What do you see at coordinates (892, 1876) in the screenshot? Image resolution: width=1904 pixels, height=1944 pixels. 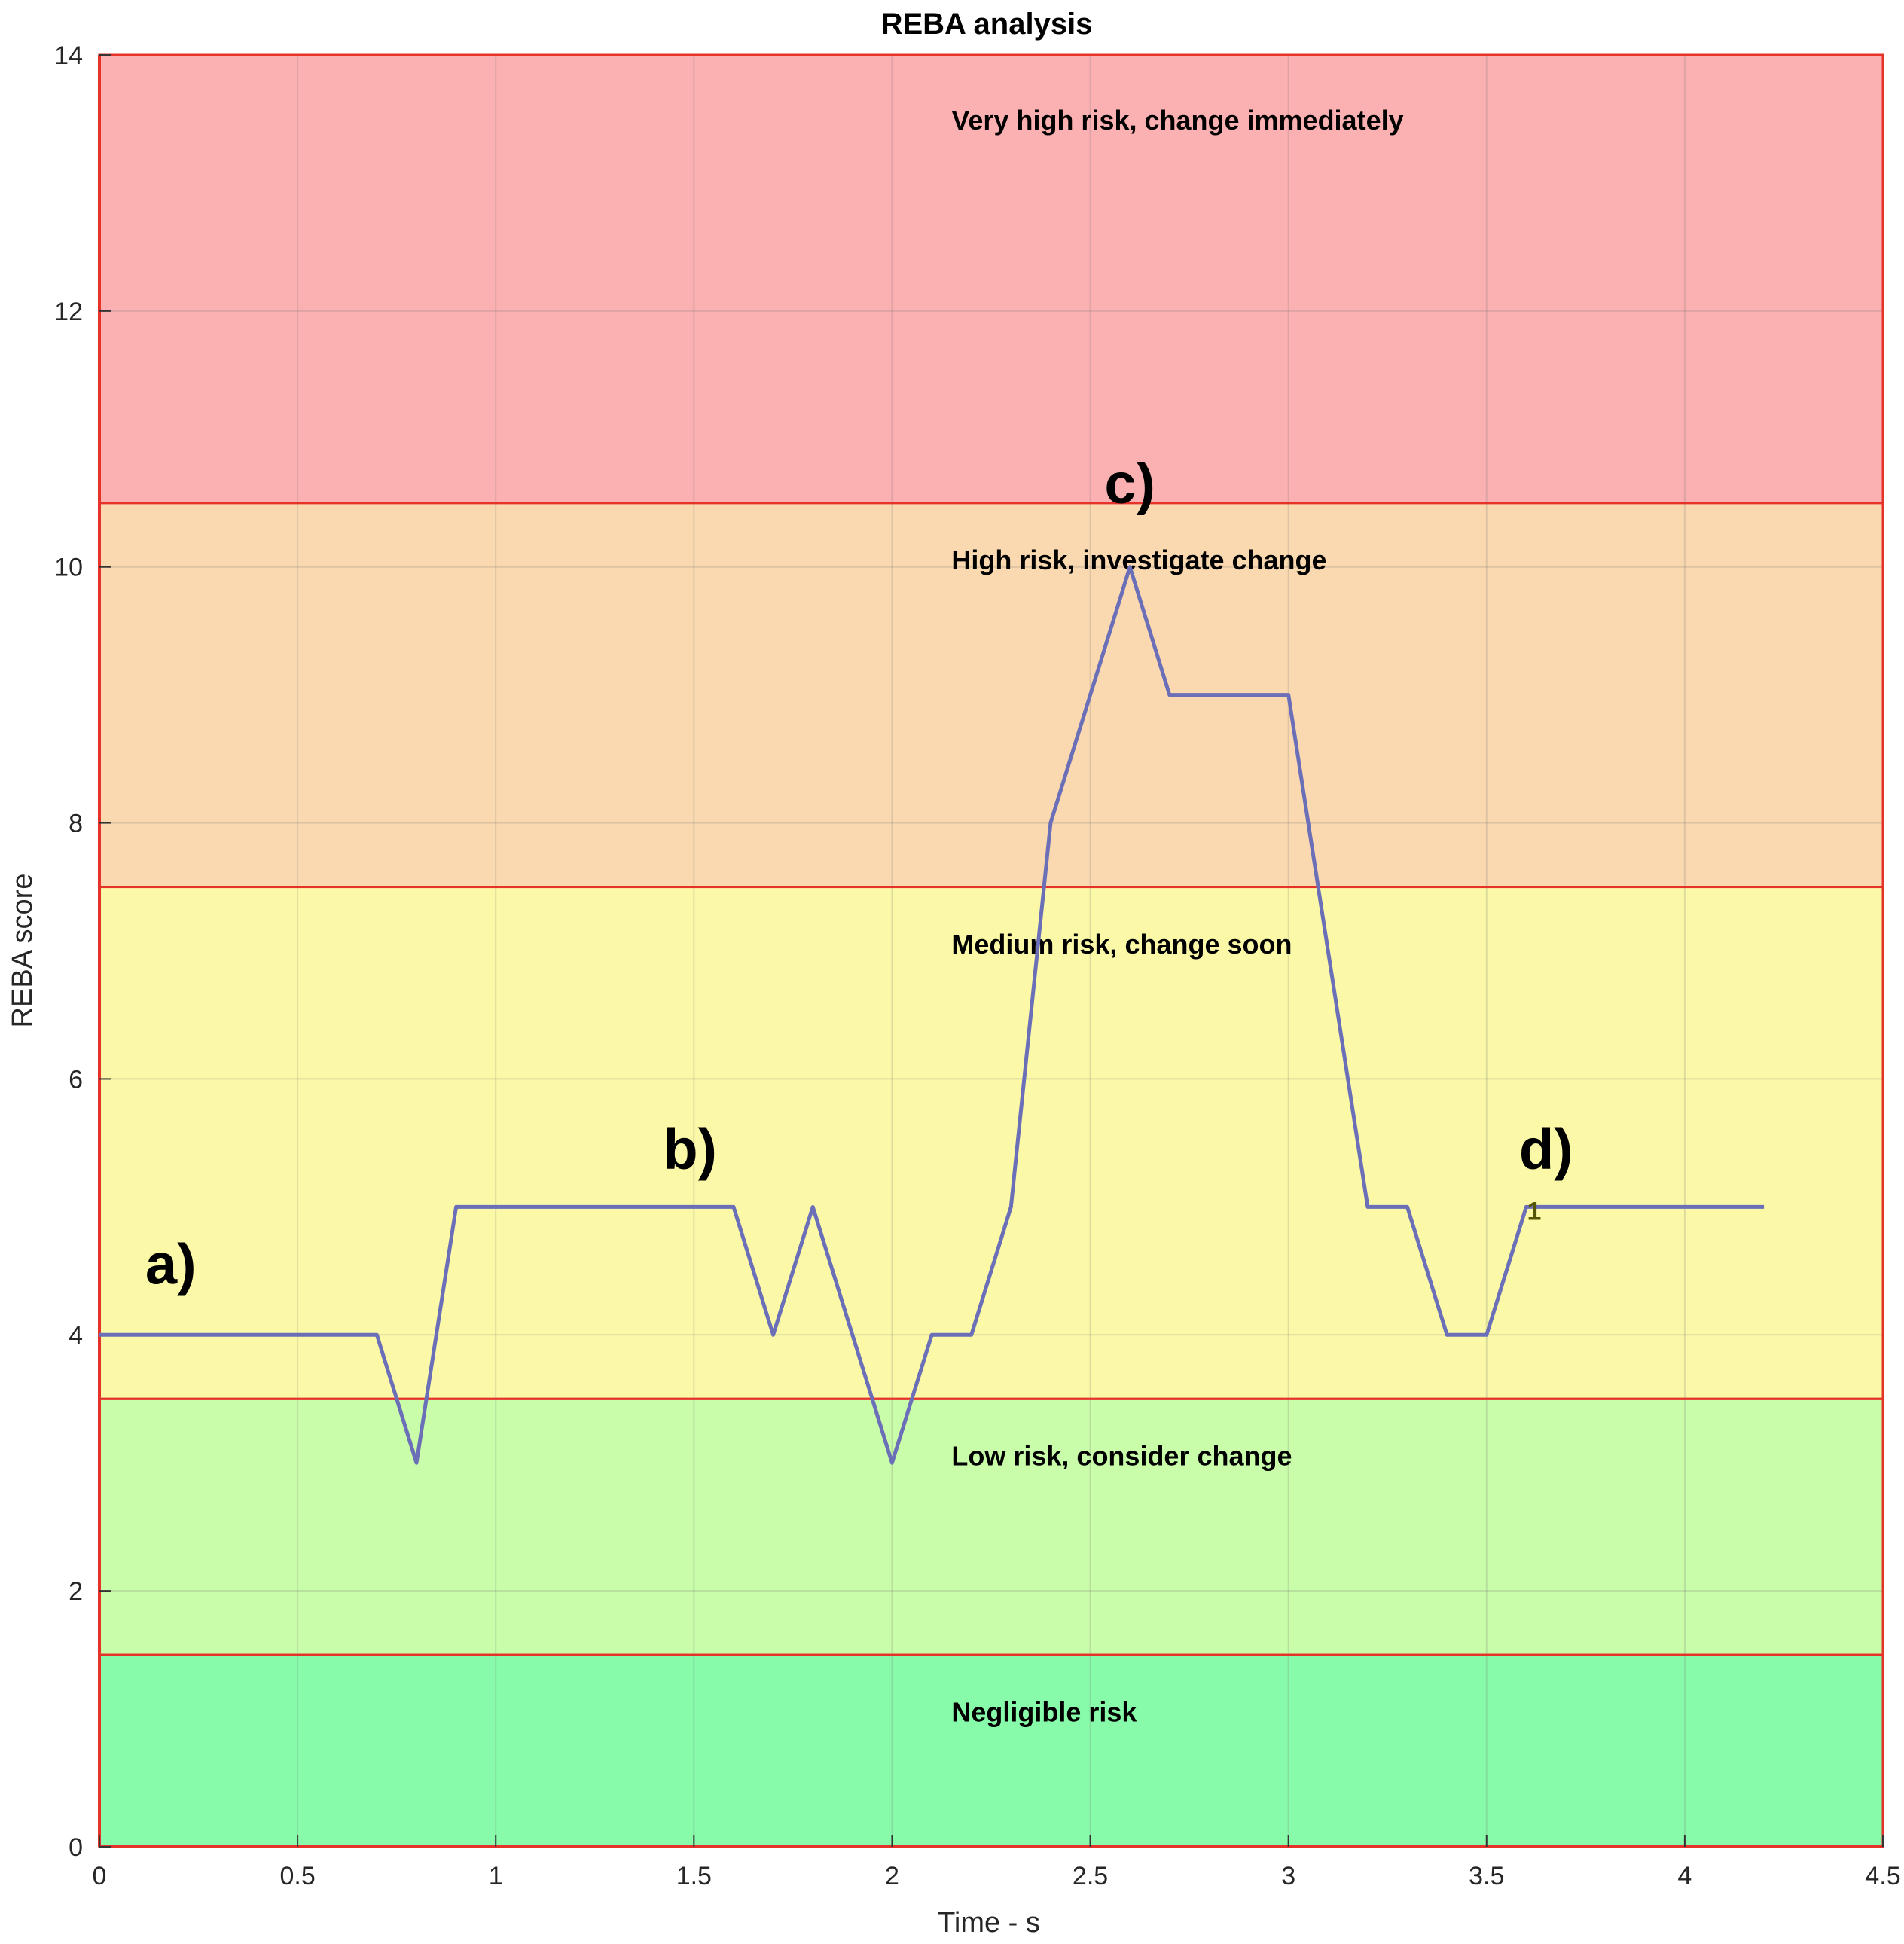 I see `x-tick-label: 2` at bounding box center [892, 1876].